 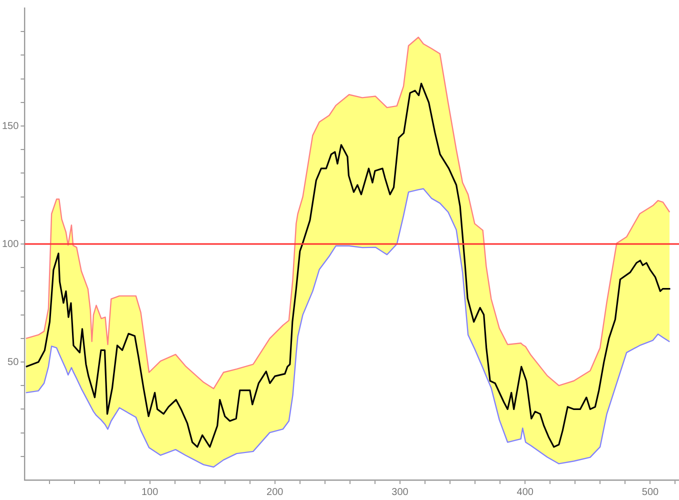 What do you see at coordinates (150, 492) in the screenshot?
I see `x-tick-label: 100` at bounding box center [150, 492].